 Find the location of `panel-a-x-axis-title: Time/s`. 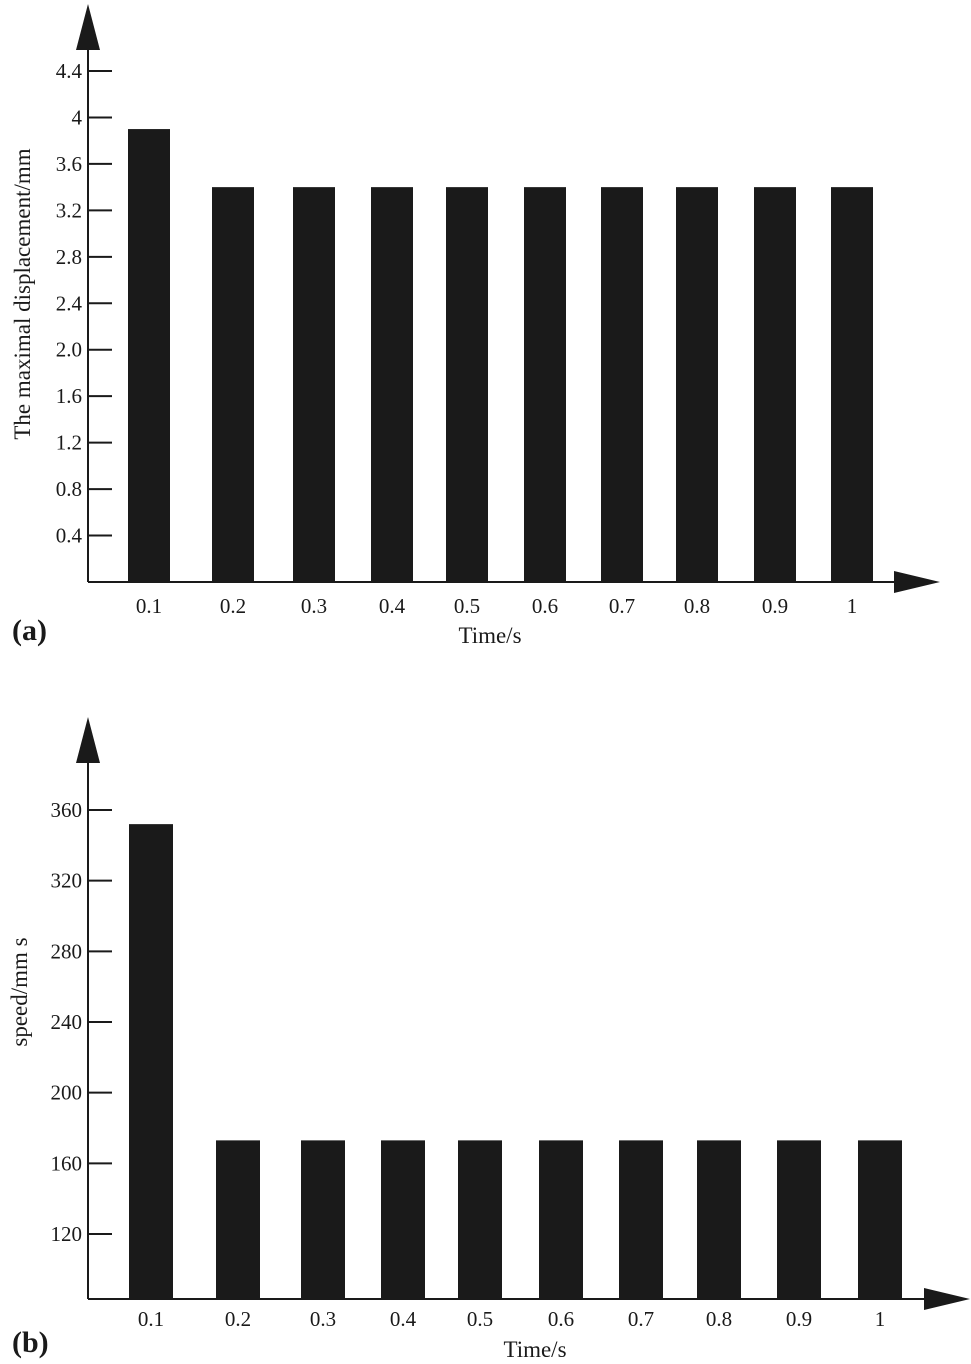

panel-a-x-axis-title: Time/s is located at coordinates (489, 635).